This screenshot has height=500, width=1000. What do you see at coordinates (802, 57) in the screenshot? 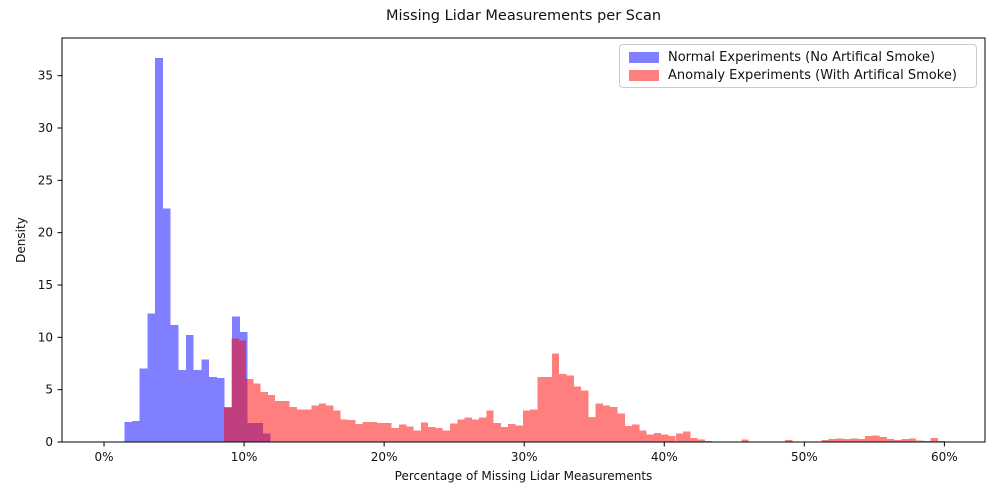
I see `legend-label-normal: Normal Experiments (No Artifical Smoke)` at bounding box center [802, 57].